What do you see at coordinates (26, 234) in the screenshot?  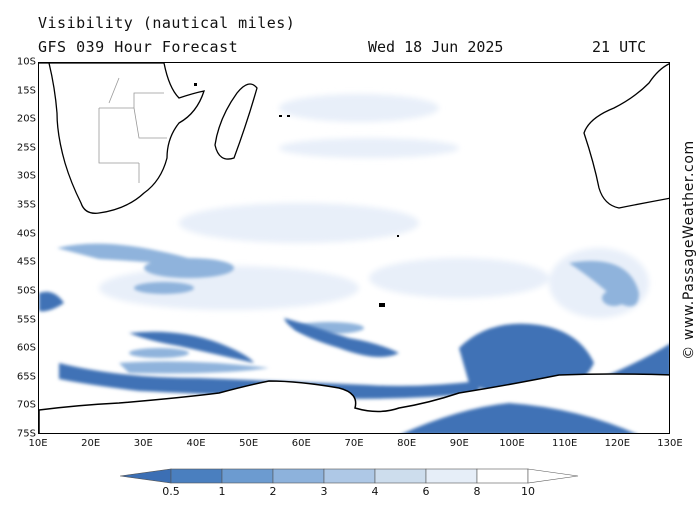 I see `lat-label: 40S` at bounding box center [26, 234].